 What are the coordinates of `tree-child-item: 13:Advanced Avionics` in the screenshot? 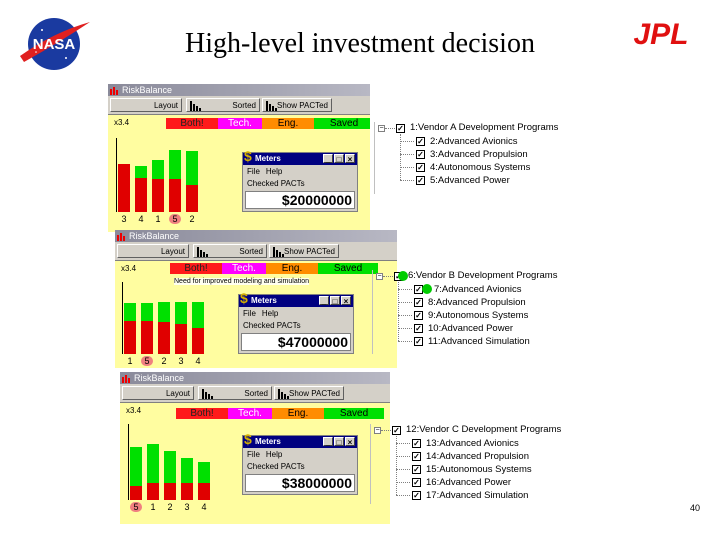 It's located at (472, 443).